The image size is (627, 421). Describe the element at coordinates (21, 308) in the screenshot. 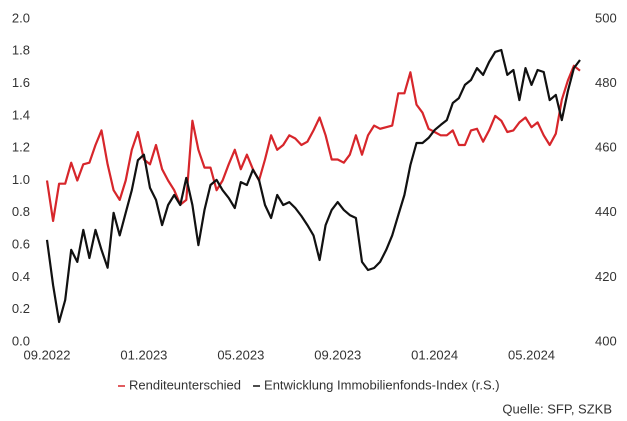

I see `y-tick-label: 0.2` at that location.